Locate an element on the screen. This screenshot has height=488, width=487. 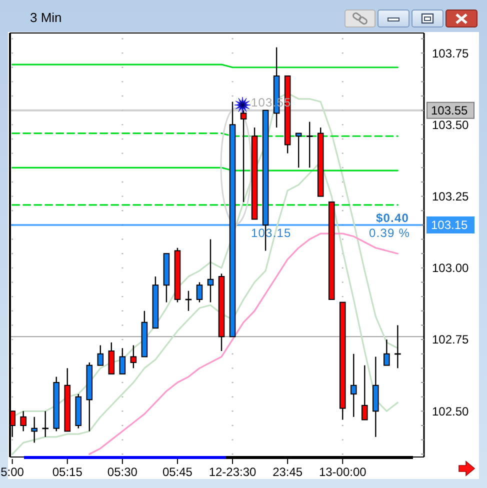
annotation: $0.40 is located at coordinates (392, 217).